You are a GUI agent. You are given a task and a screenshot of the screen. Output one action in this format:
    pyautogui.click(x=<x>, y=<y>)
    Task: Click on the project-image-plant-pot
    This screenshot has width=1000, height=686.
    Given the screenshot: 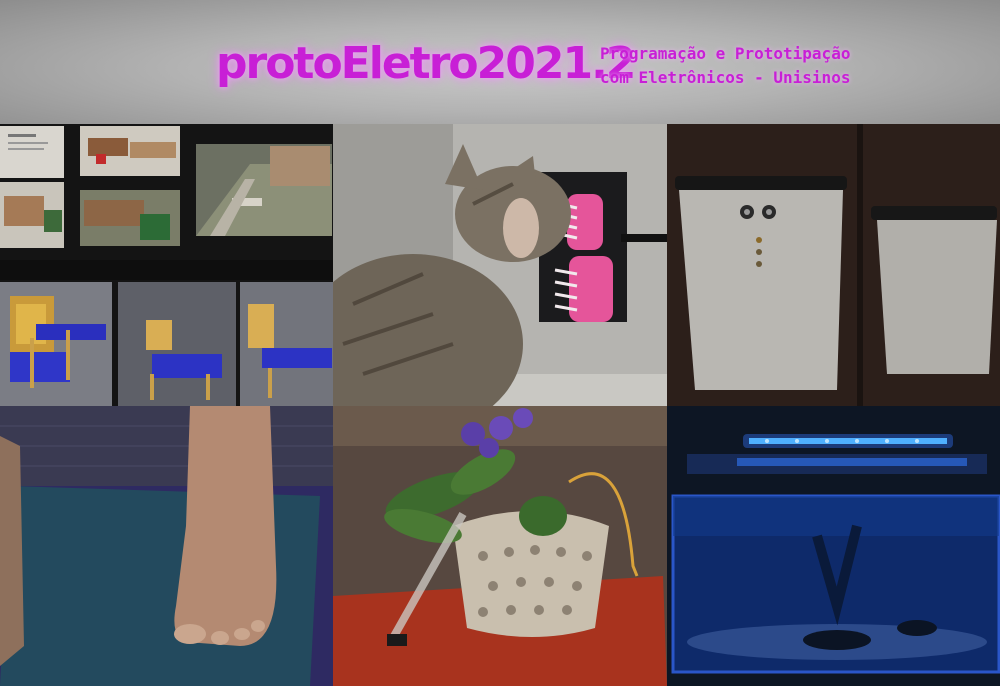 What is the action you would take?
    pyautogui.click(x=500, y=546)
    